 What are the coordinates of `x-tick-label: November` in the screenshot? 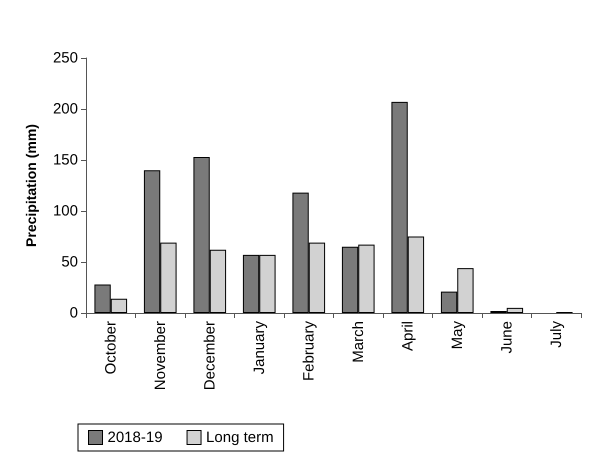 It's located at (160, 355).